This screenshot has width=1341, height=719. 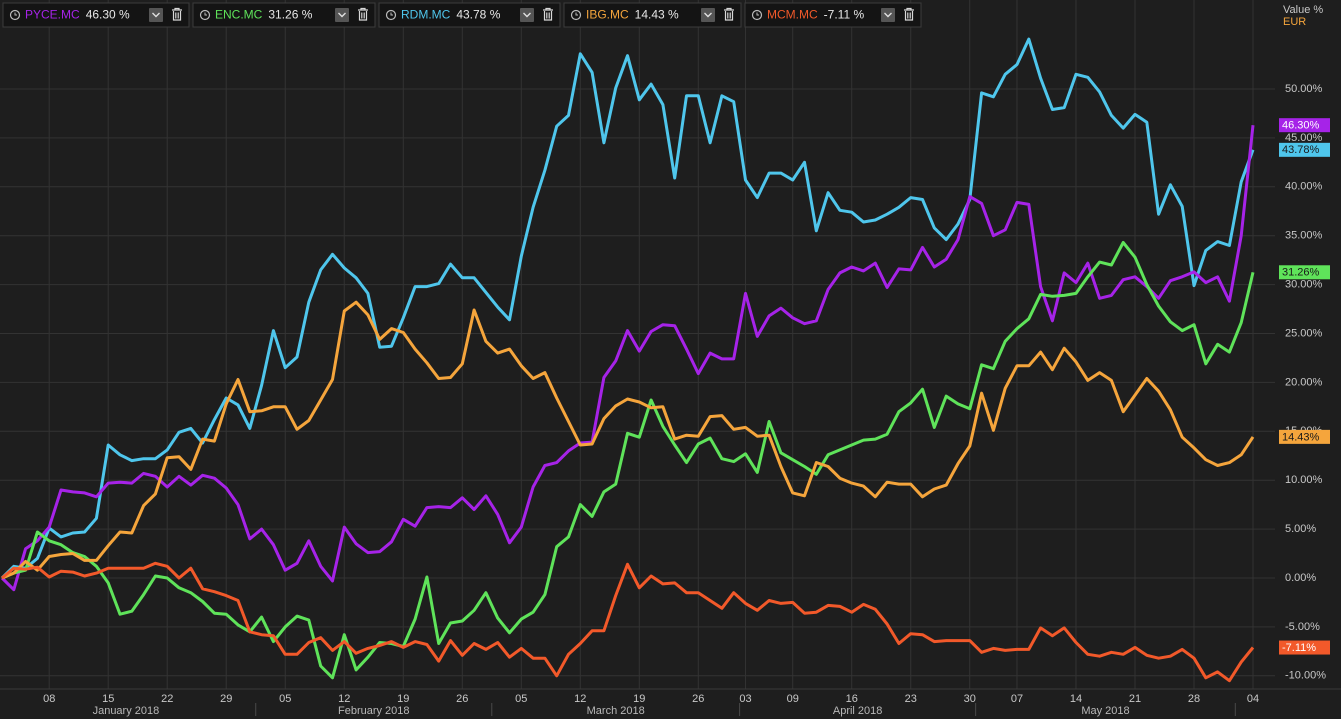 I want to click on x-tick-label: 21, so click(x=1135, y=699).